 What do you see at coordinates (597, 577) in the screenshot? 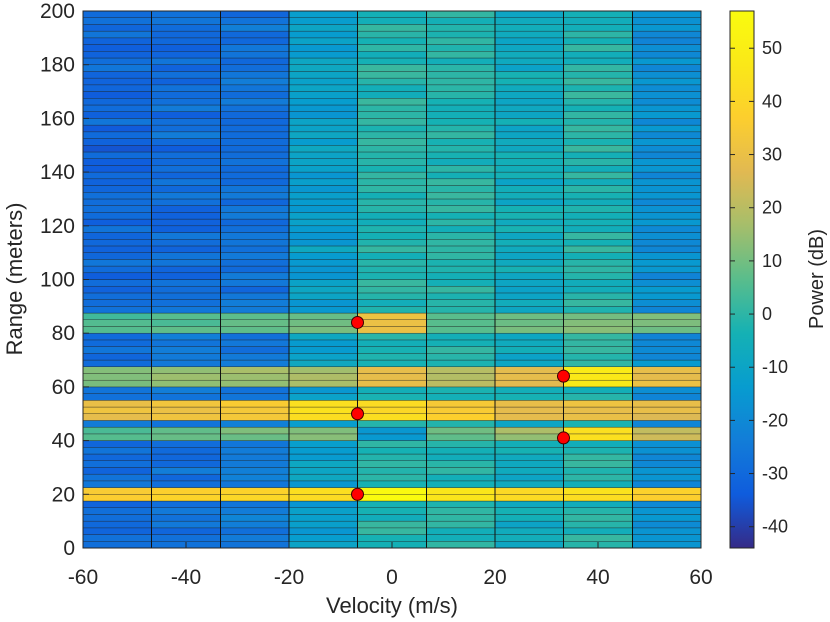
I see `x-tick-label: 40` at bounding box center [597, 577].